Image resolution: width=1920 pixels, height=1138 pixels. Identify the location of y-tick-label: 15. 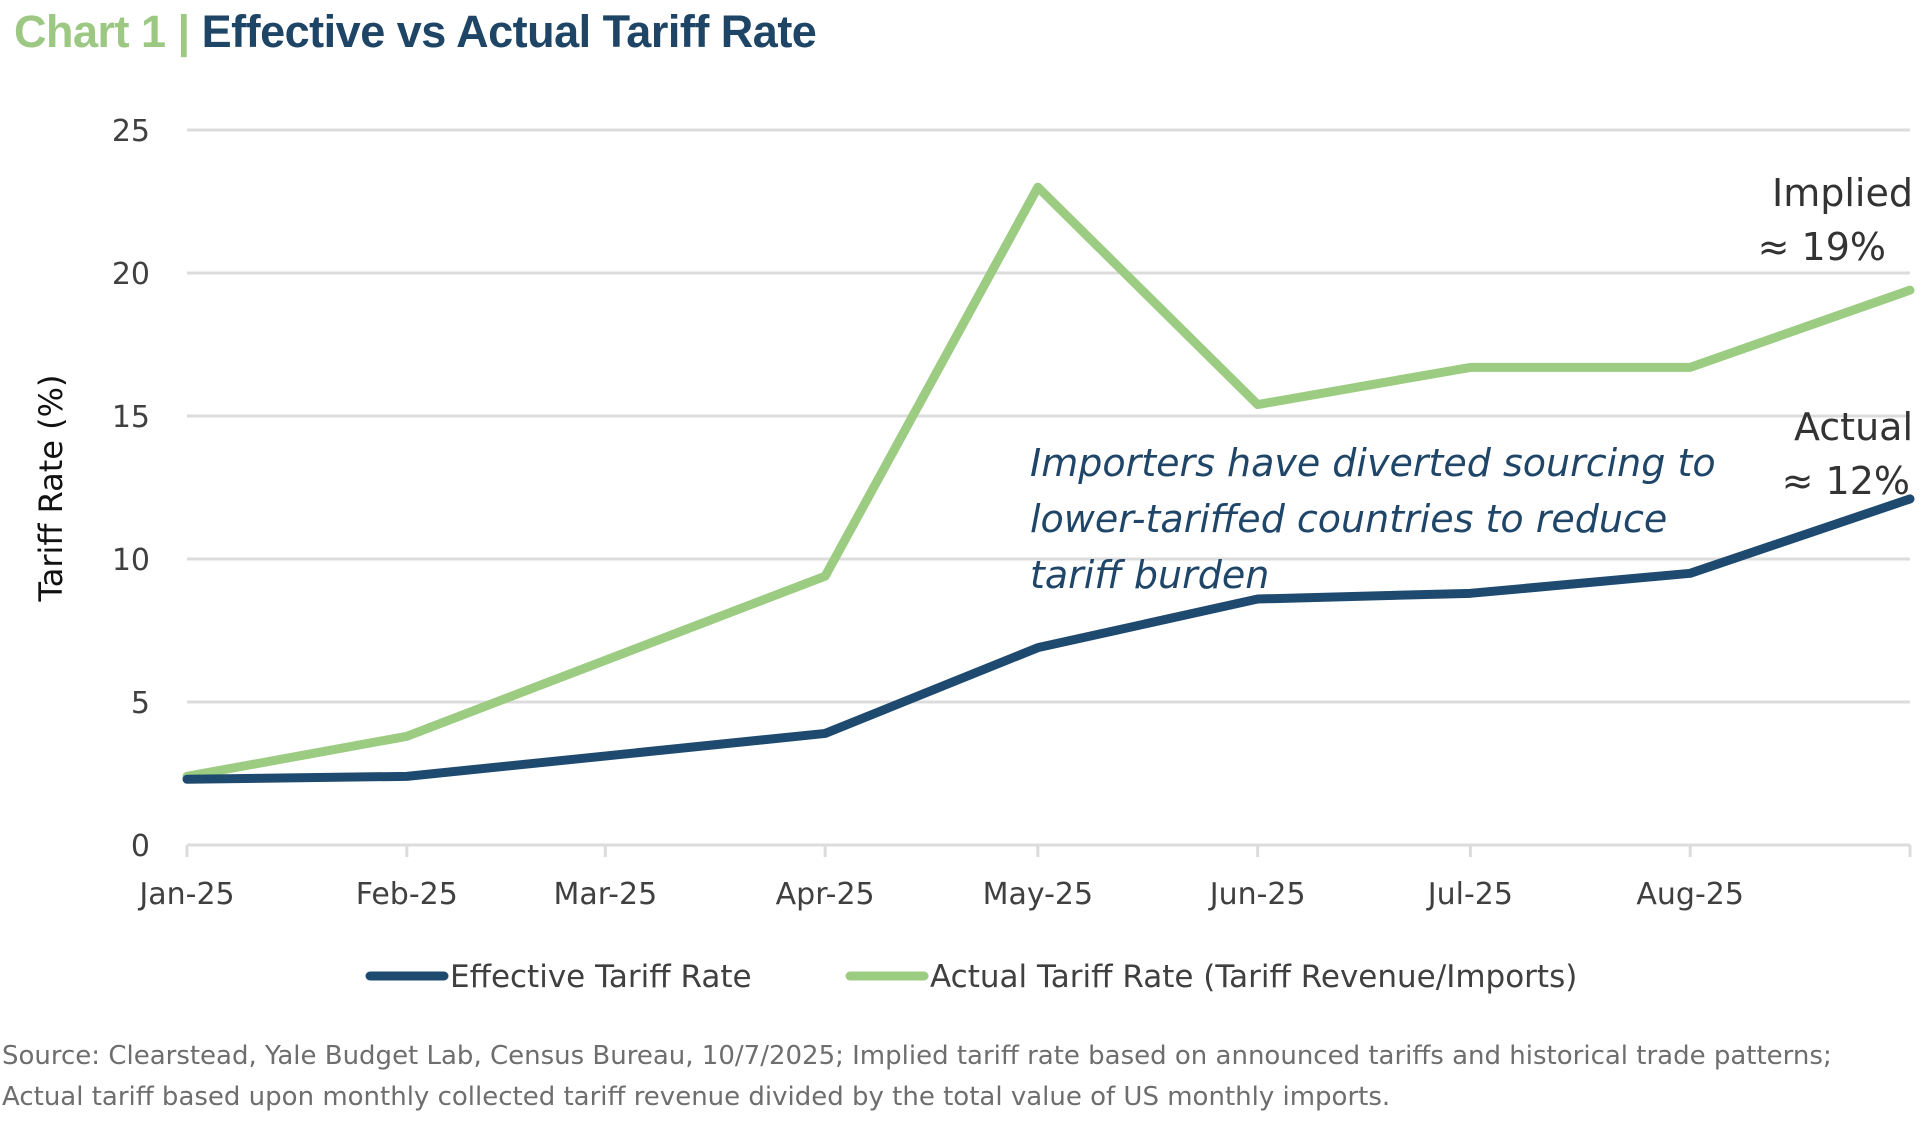
(131, 417).